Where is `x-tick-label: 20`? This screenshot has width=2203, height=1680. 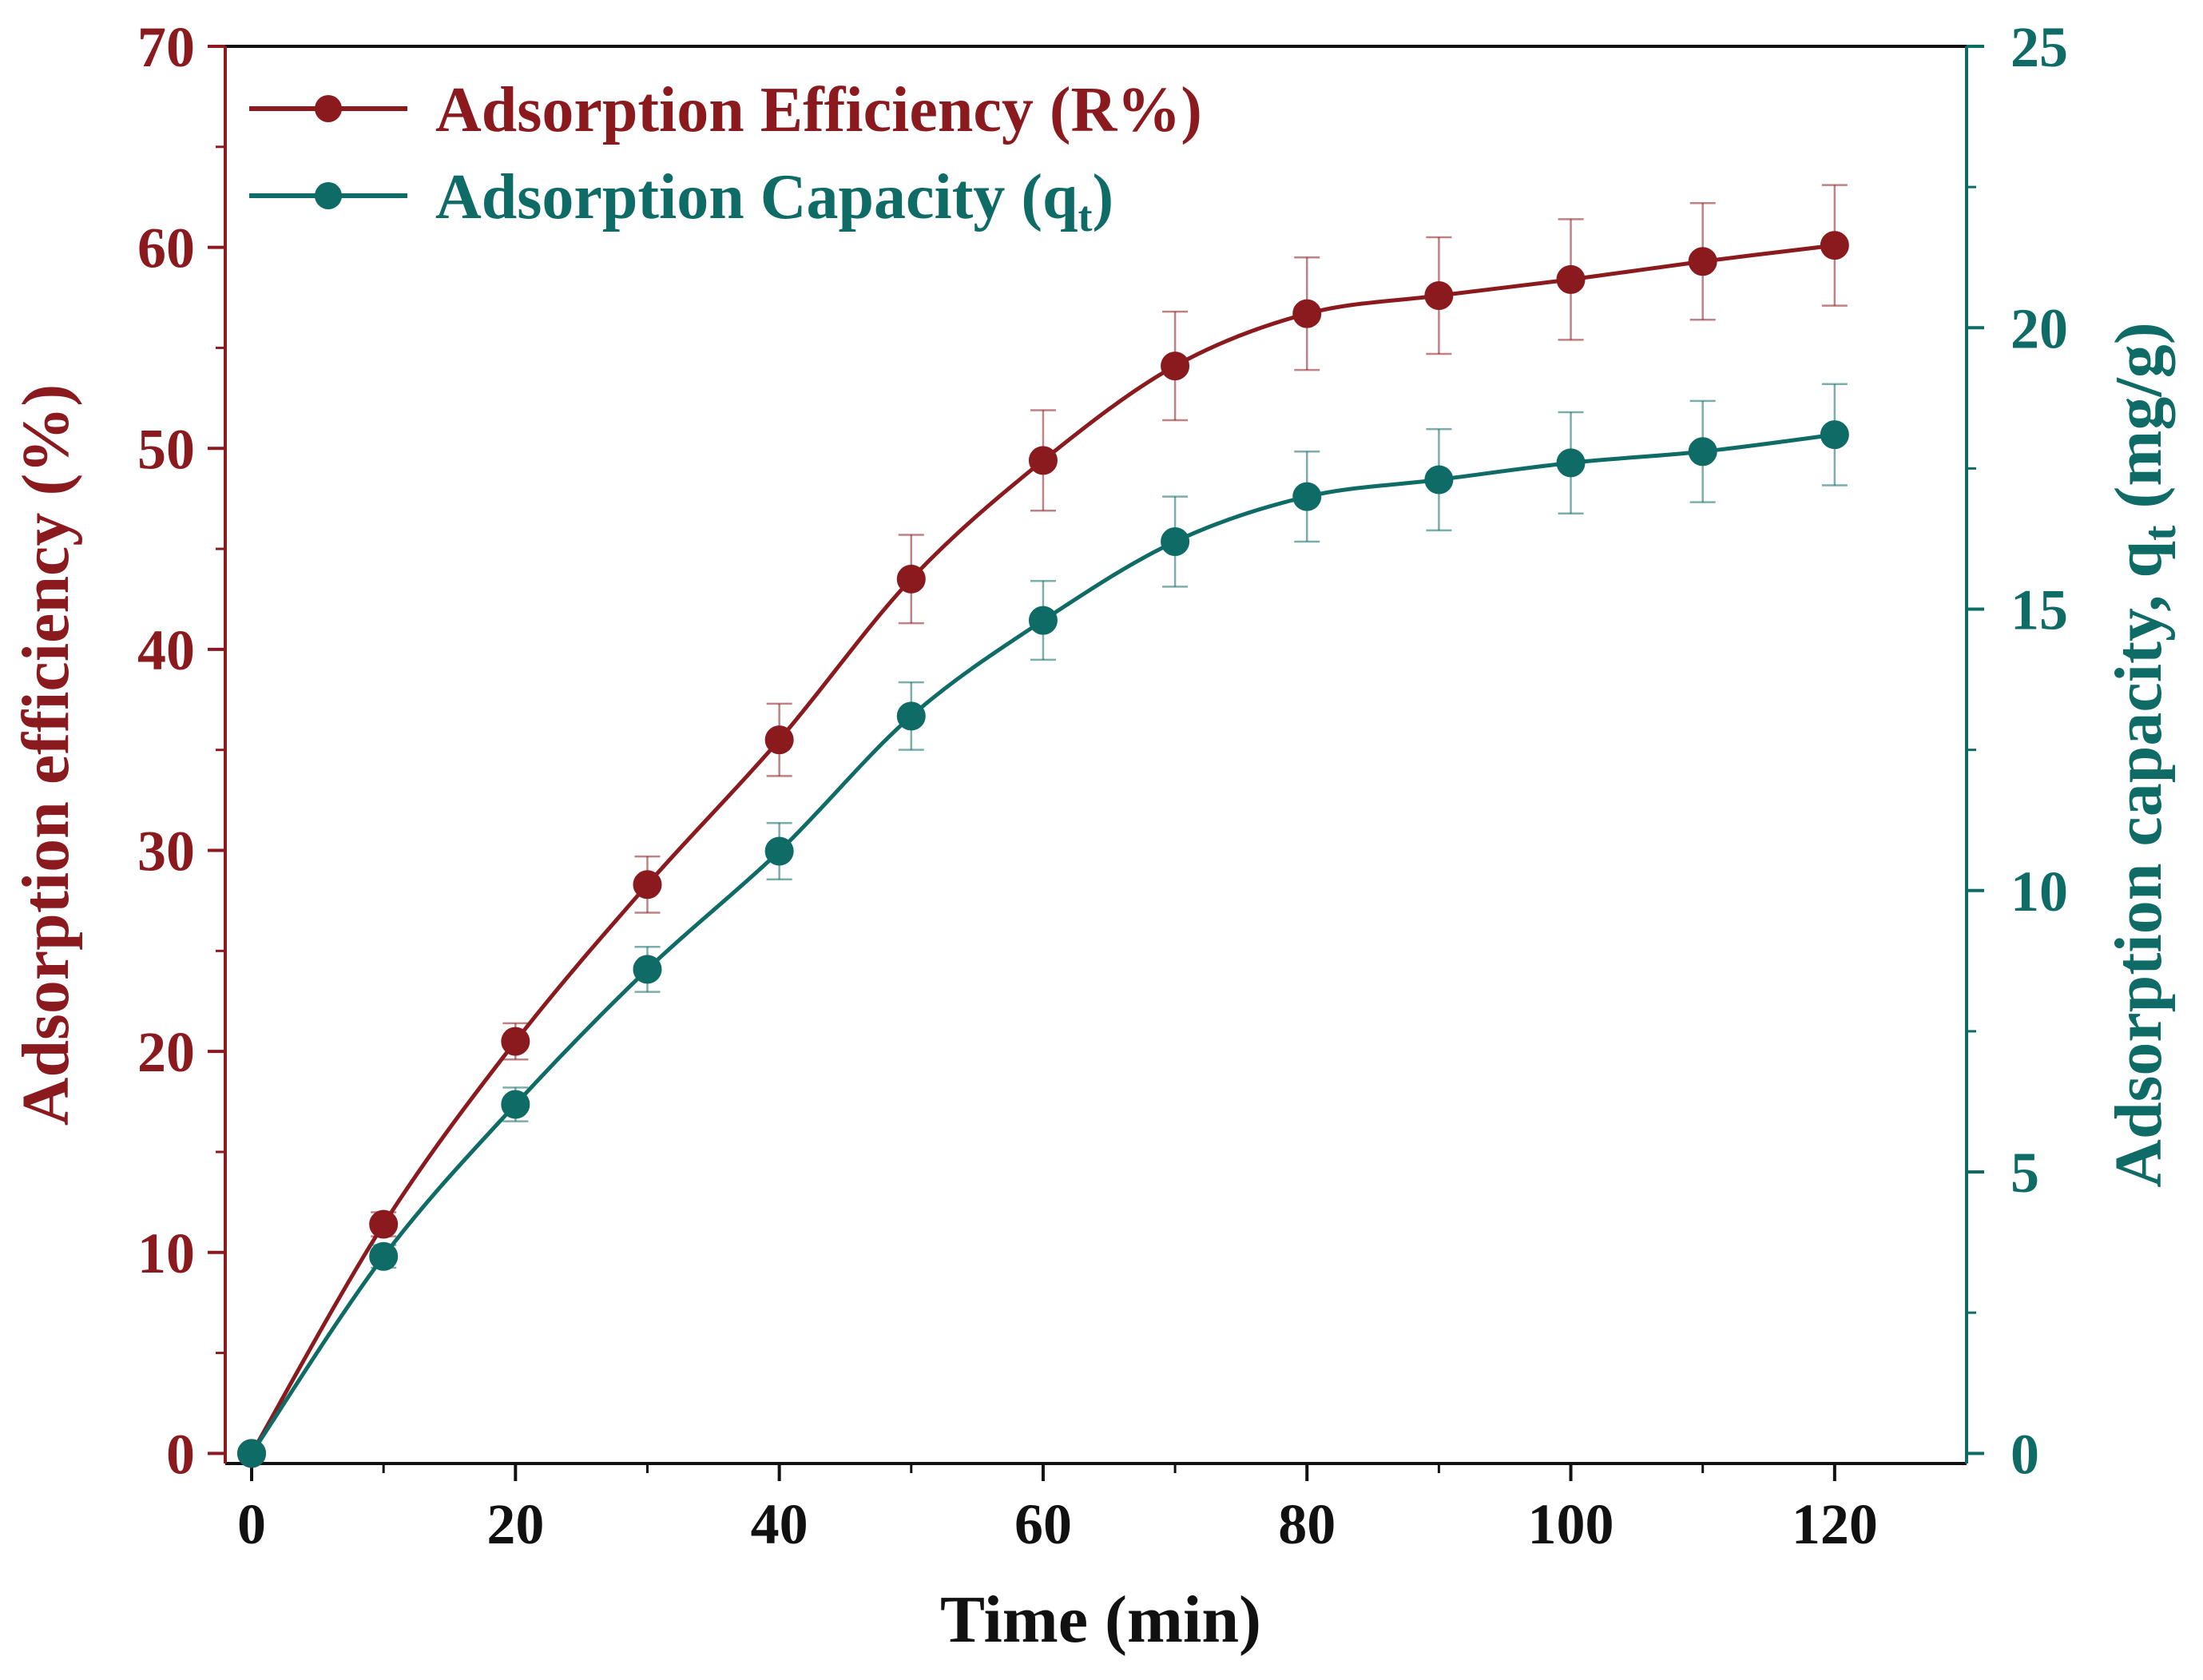
x-tick-label: 20 is located at coordinates (515, 1524).